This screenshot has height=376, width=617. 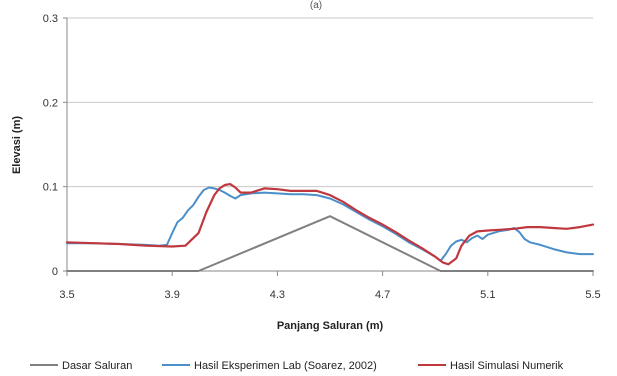 What do you see at coordinates (329, 295) in the screenshot?
I see `x-tick-labels: 3.5 3.9 4.3 4.7 5.1 5.5` at bounding box center [329, 295].